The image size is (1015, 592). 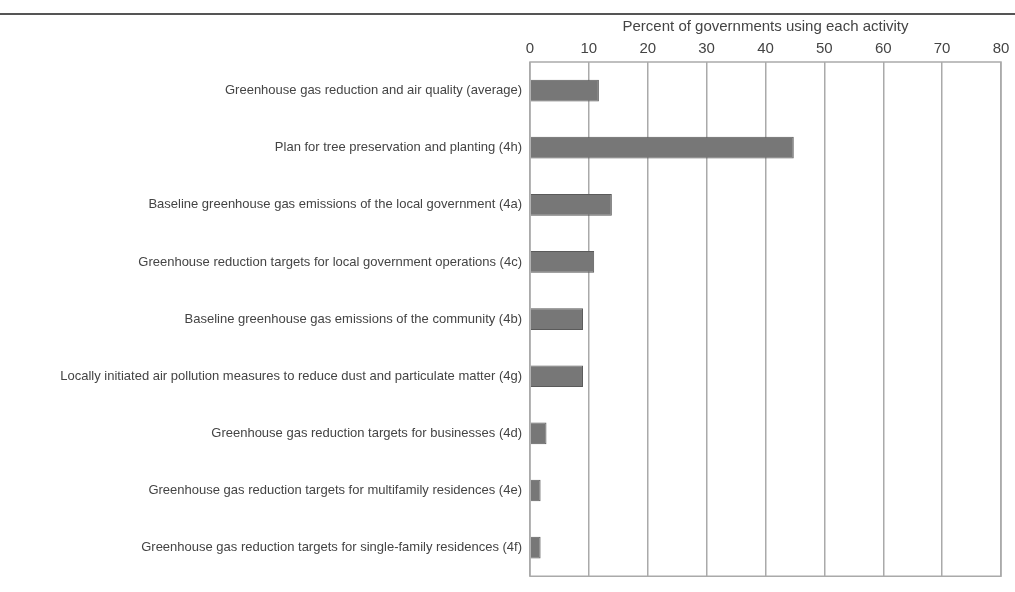 What do you see at coordinates (335, 204) in the screenshot?
I see `y-tick-label: Baseline greenhouse gas emissions of the local government (4a)` at bounding box center [335, 204].